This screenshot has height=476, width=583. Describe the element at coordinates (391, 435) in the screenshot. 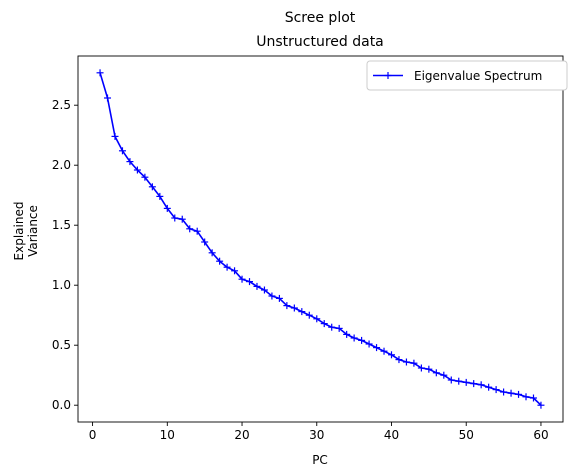

I see `x-tick-label-40: 40` at that location.